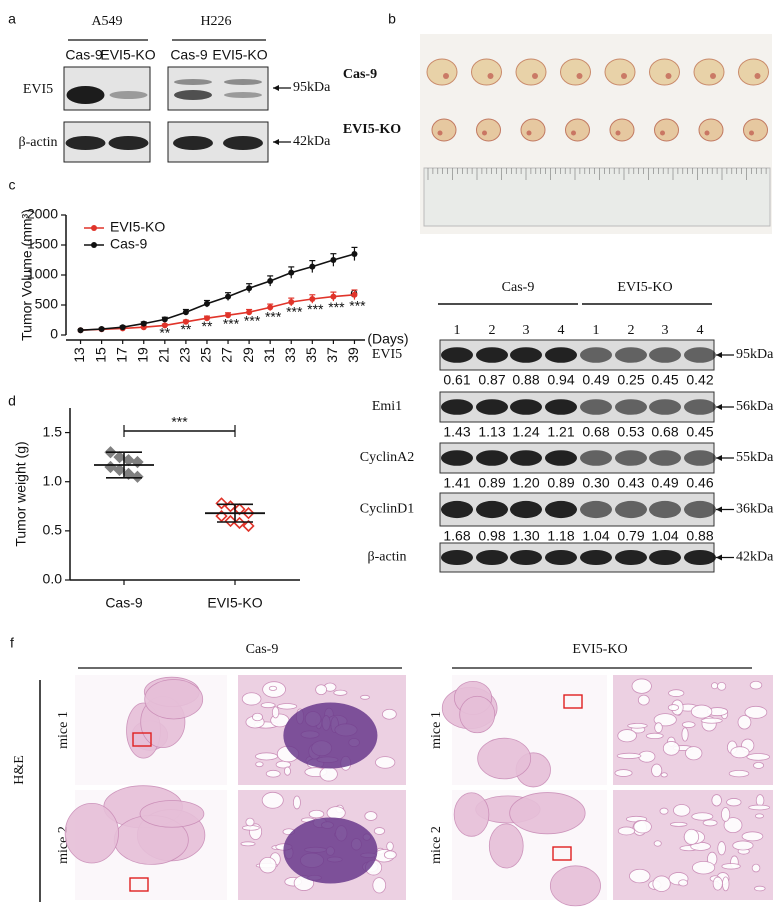 Image resolution: width=778 pixels, height=908 pixels. What do you see at coordinates (755, 557) in the screenshot?
I see `size-label: 42kDa` at bounding box center [755, 557].